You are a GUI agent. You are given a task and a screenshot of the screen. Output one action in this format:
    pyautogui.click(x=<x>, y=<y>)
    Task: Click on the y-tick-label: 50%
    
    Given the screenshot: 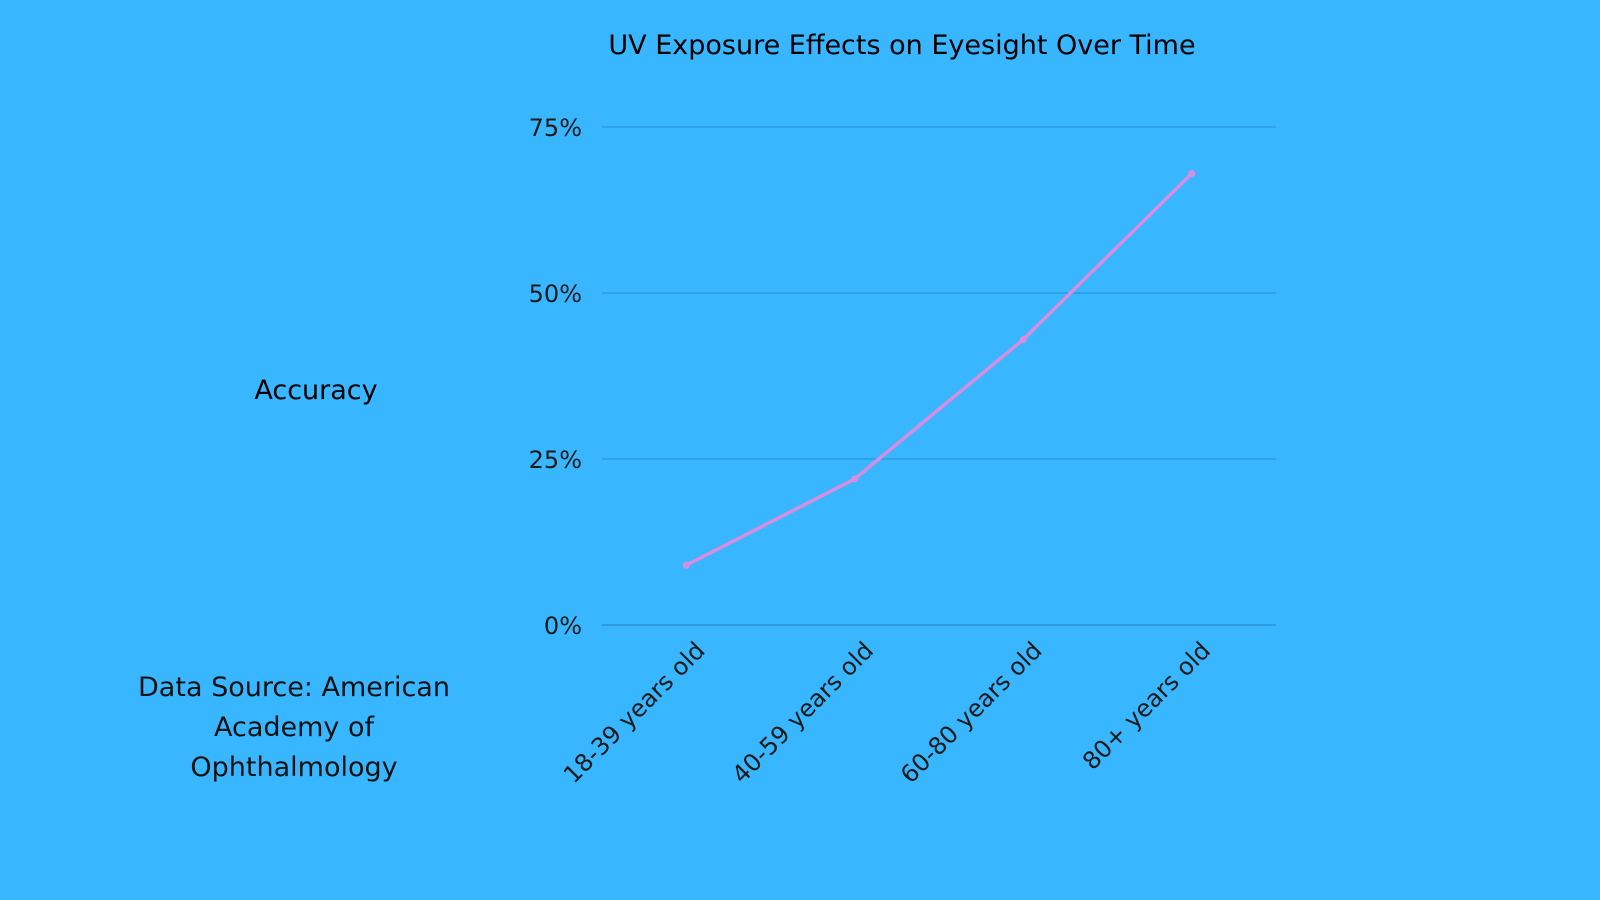 What is the action you would take?
    pyautogui.click(x=555, y=294)
    